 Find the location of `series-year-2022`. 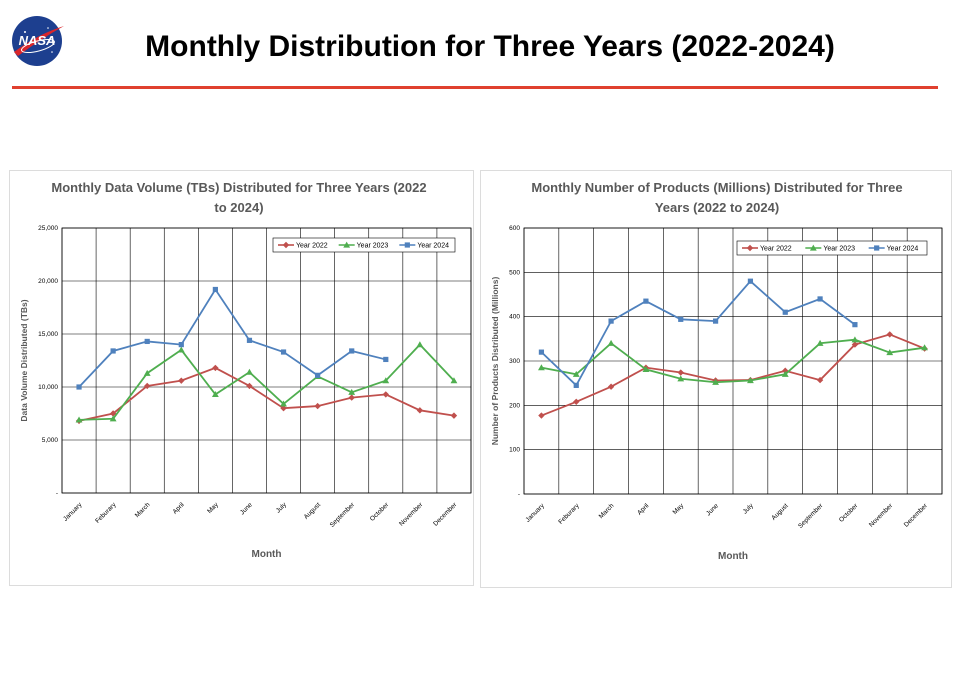

series-year-2022 is located at coordinates (266, 394).